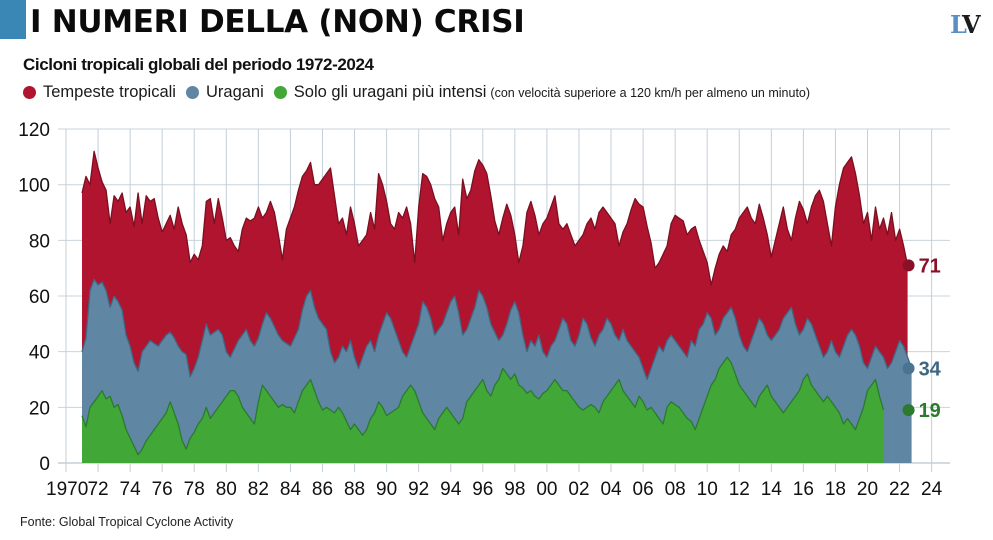 The height and width of the screenshot is (540, 993). I want to click on legend-dot-tropical-storms, so click(29, 92).